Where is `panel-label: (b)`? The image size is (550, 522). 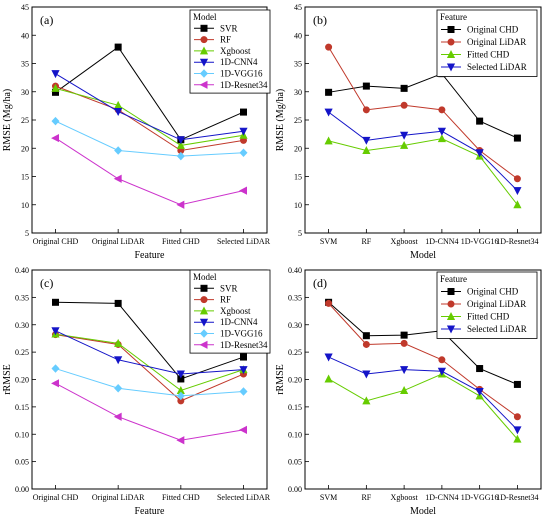
panel-label: (b) is located at coordinates (320, 20).